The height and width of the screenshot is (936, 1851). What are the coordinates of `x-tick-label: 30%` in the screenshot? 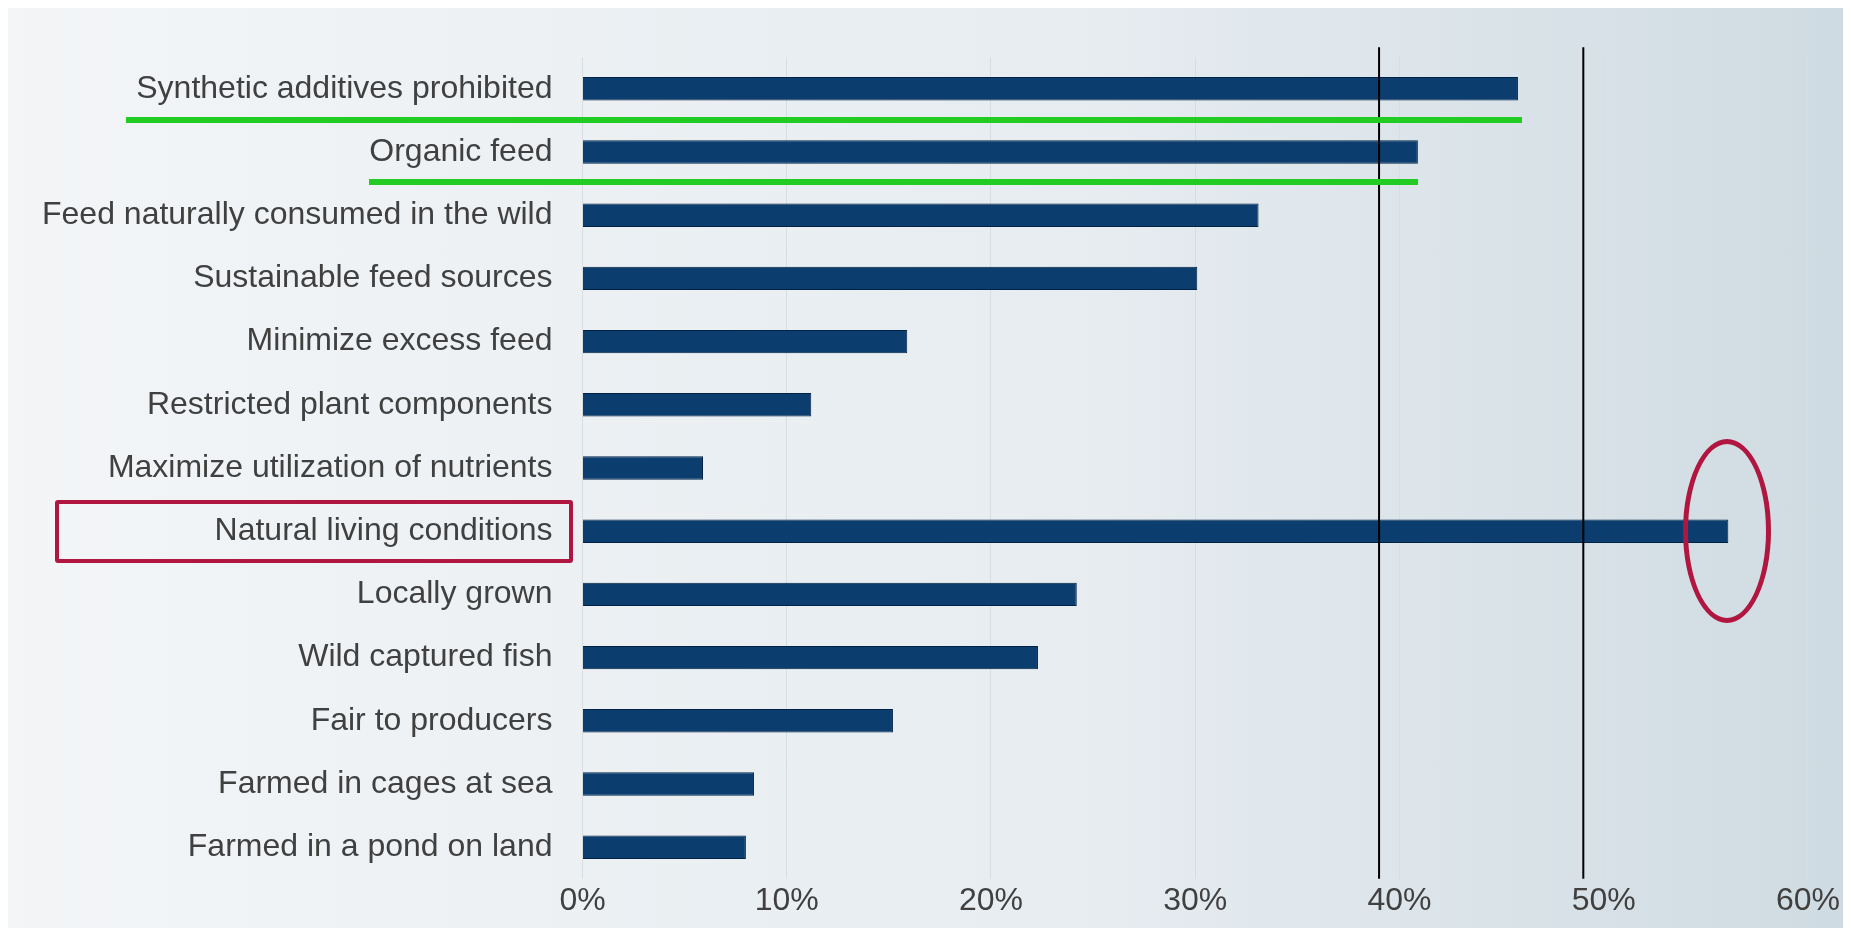 It's located at (1195, 898).